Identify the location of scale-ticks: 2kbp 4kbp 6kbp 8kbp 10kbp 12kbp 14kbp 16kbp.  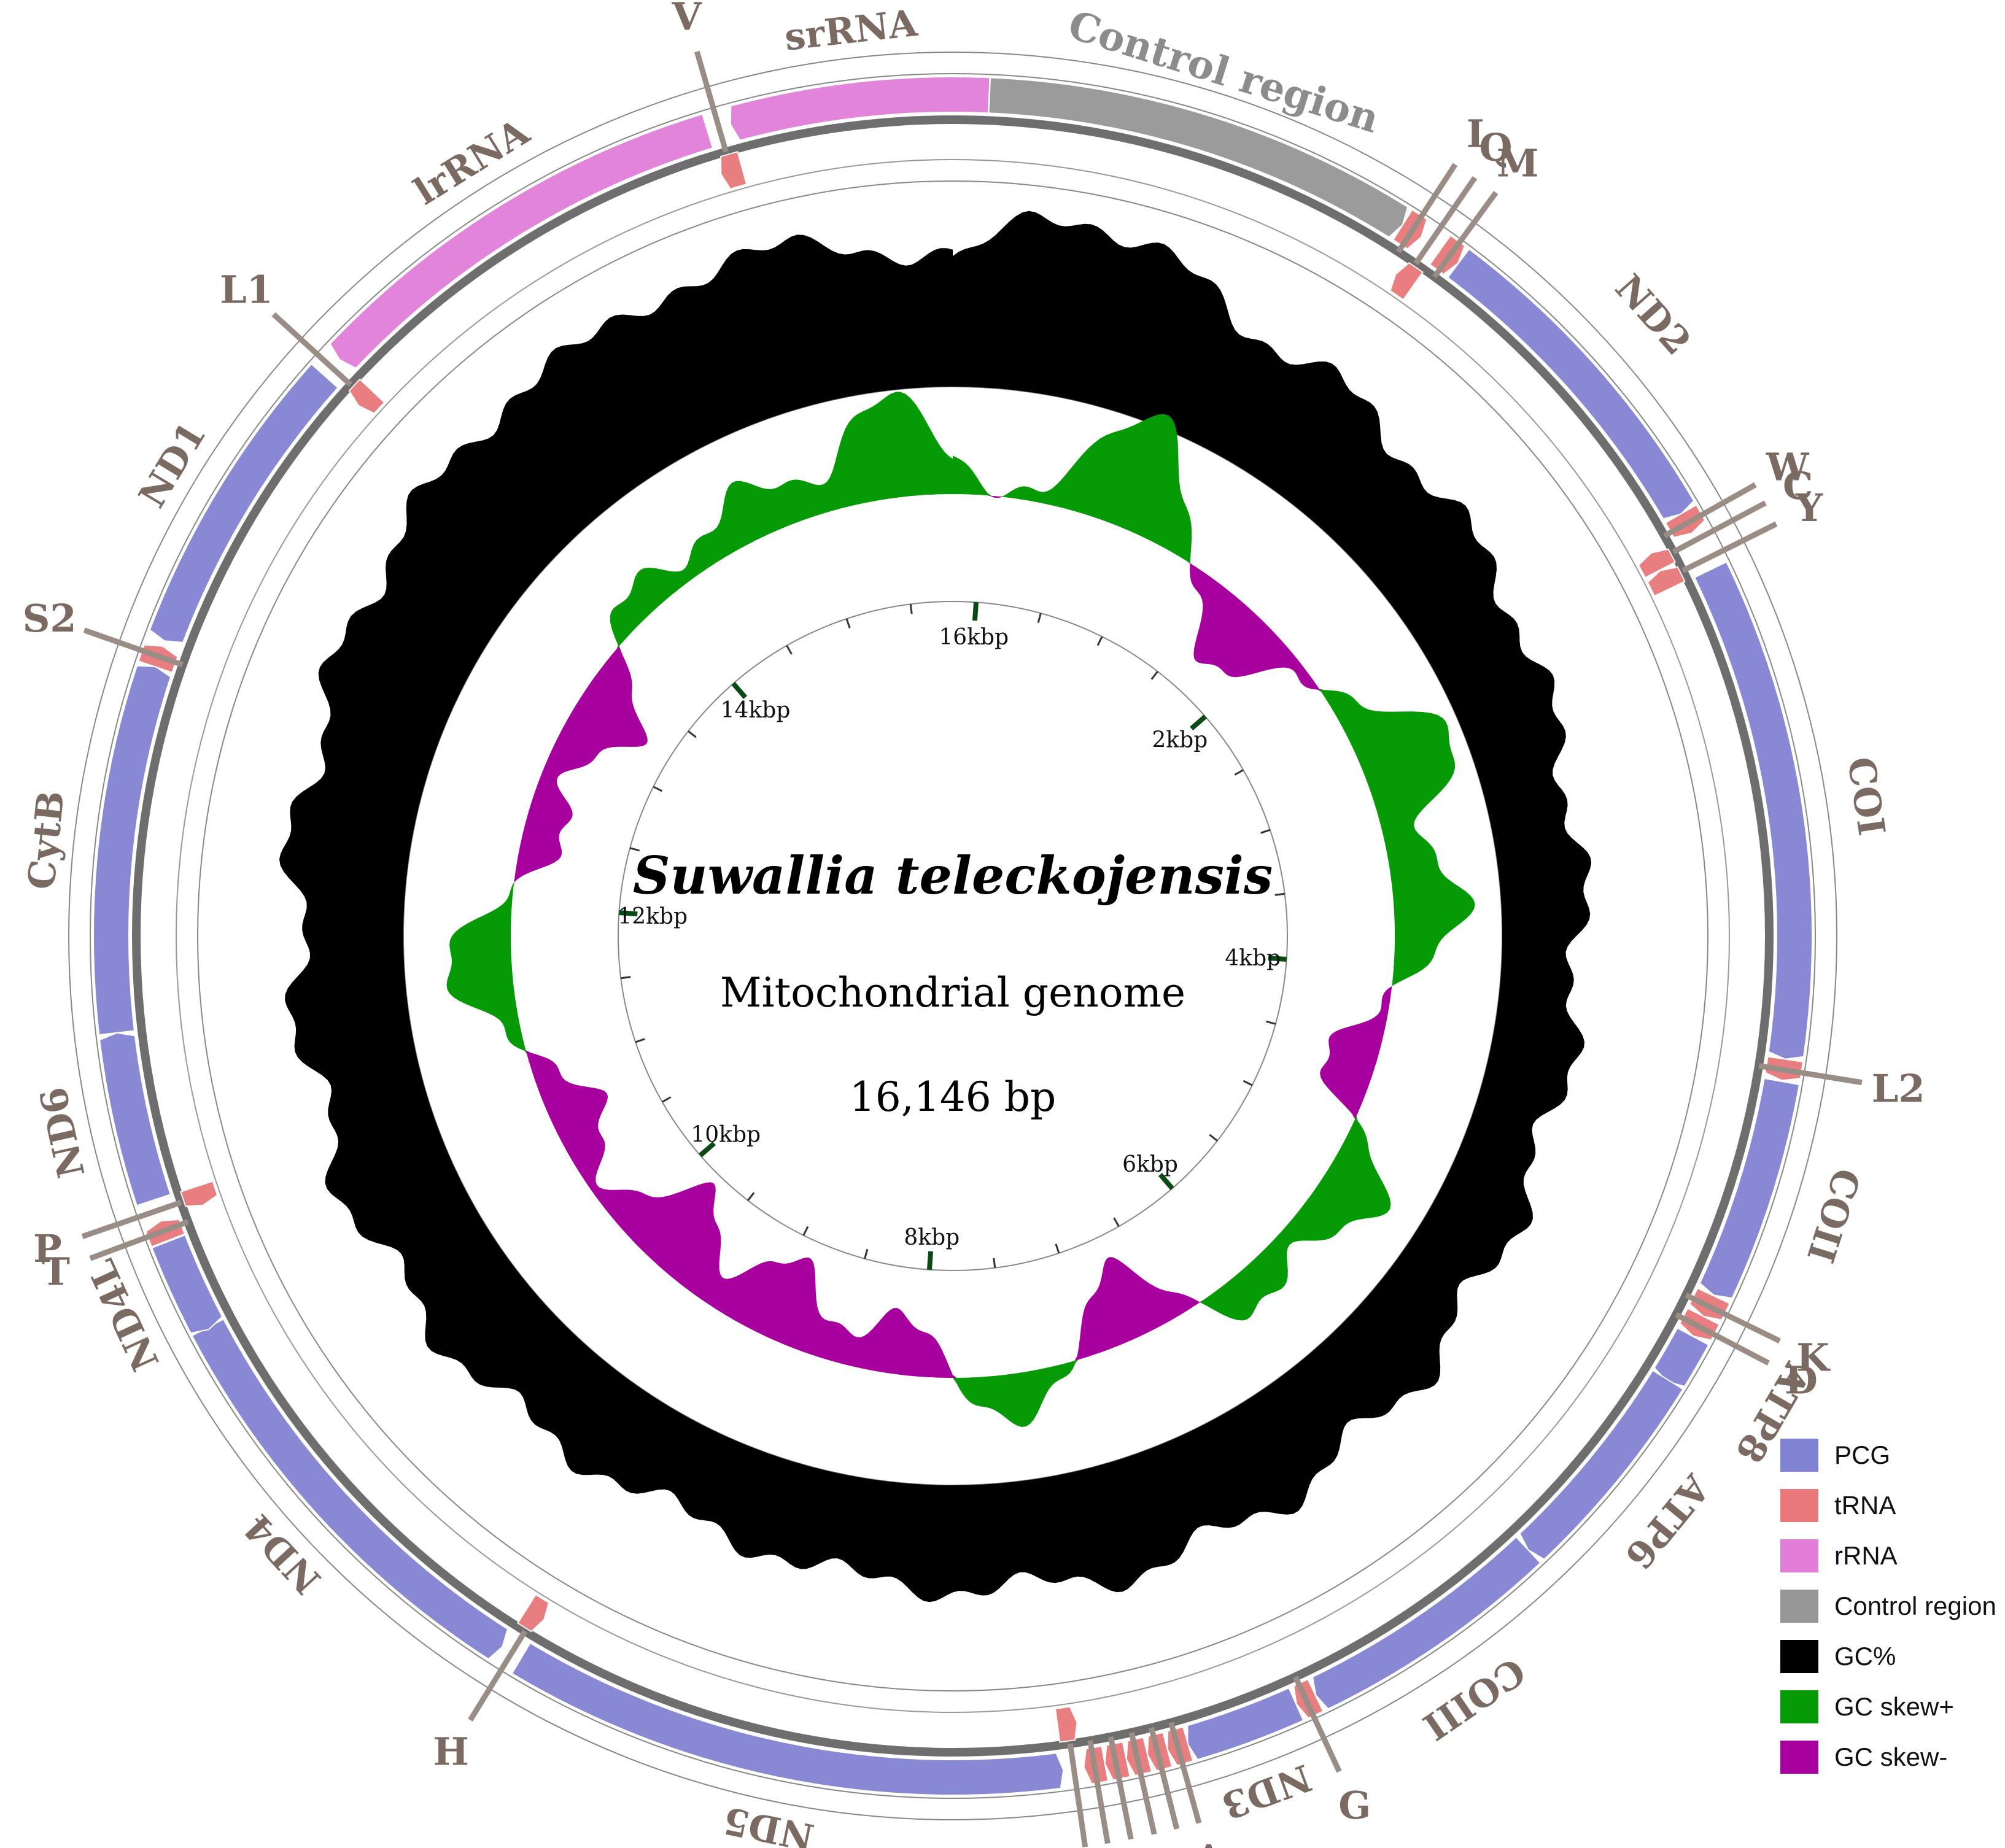
(953, 936).